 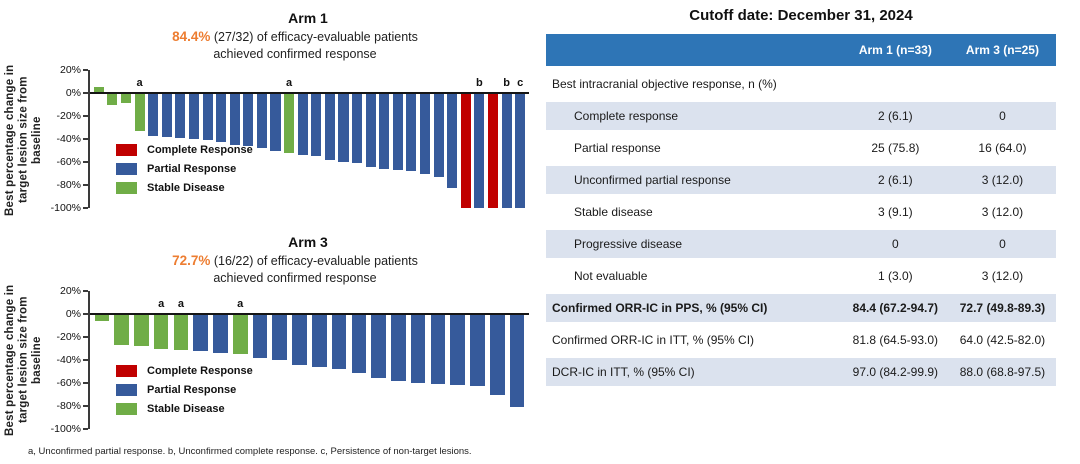 I want to click on arm1-value: 3 (9.1), so click(x=895, y=212).